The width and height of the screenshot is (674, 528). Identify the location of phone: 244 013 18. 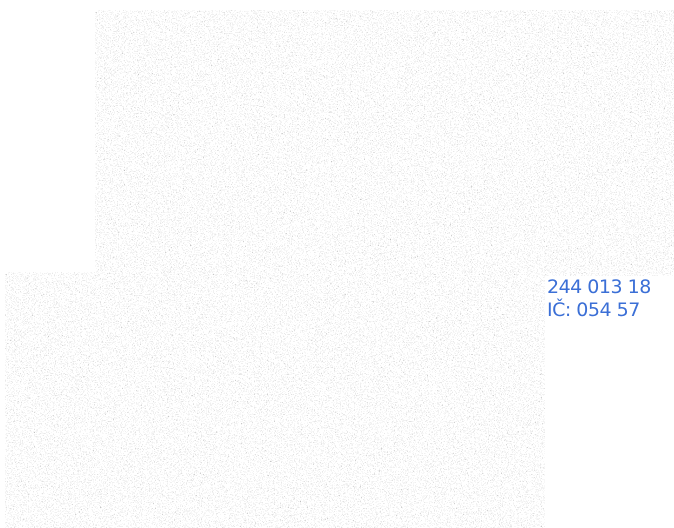
(599, 287).